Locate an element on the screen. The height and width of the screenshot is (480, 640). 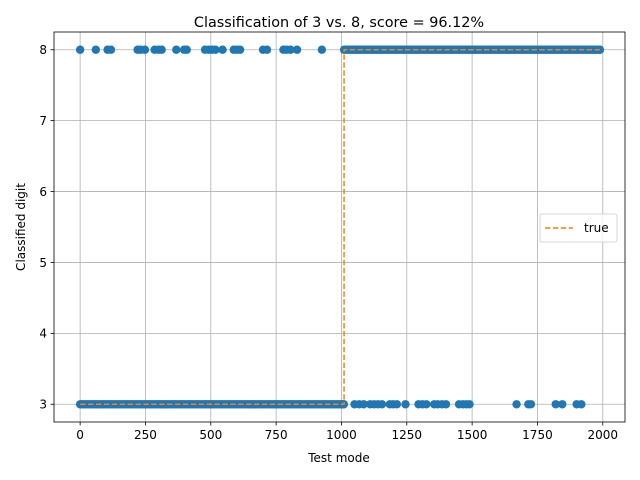
x-tick-label: 1000 is located at coordinates (341, 435).